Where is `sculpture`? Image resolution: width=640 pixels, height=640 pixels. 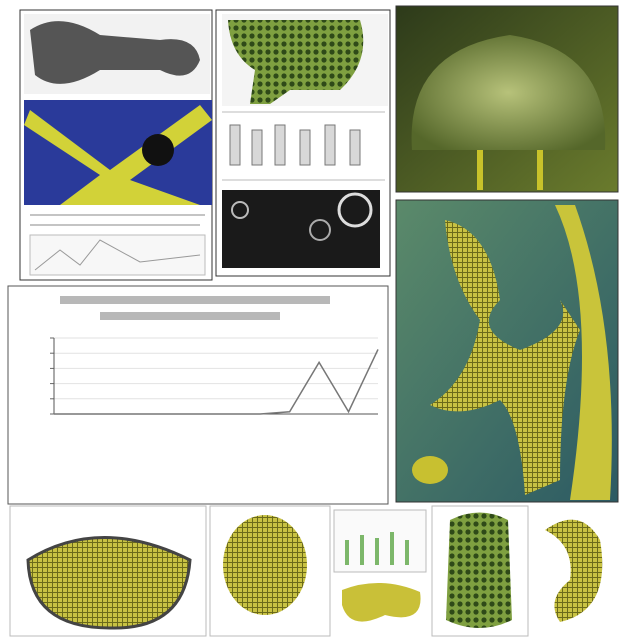
sculpture is located at coordinates (115, 52).